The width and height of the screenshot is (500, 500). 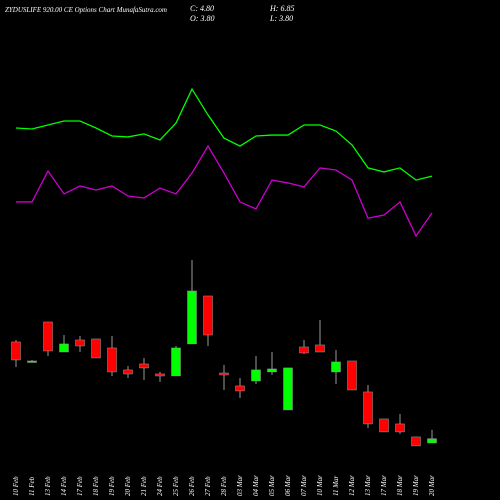 I want to click on x-tick-label: 18 Mar, so click(x=400, y=485).